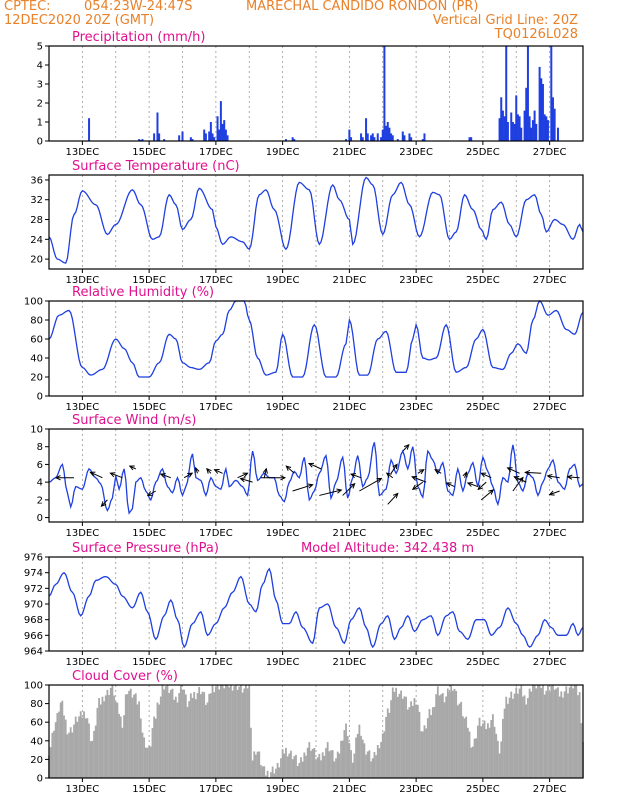  Describe the element at coordinates (36, 240) in the screenshot. I see `y-tick-label: 24` at that location.